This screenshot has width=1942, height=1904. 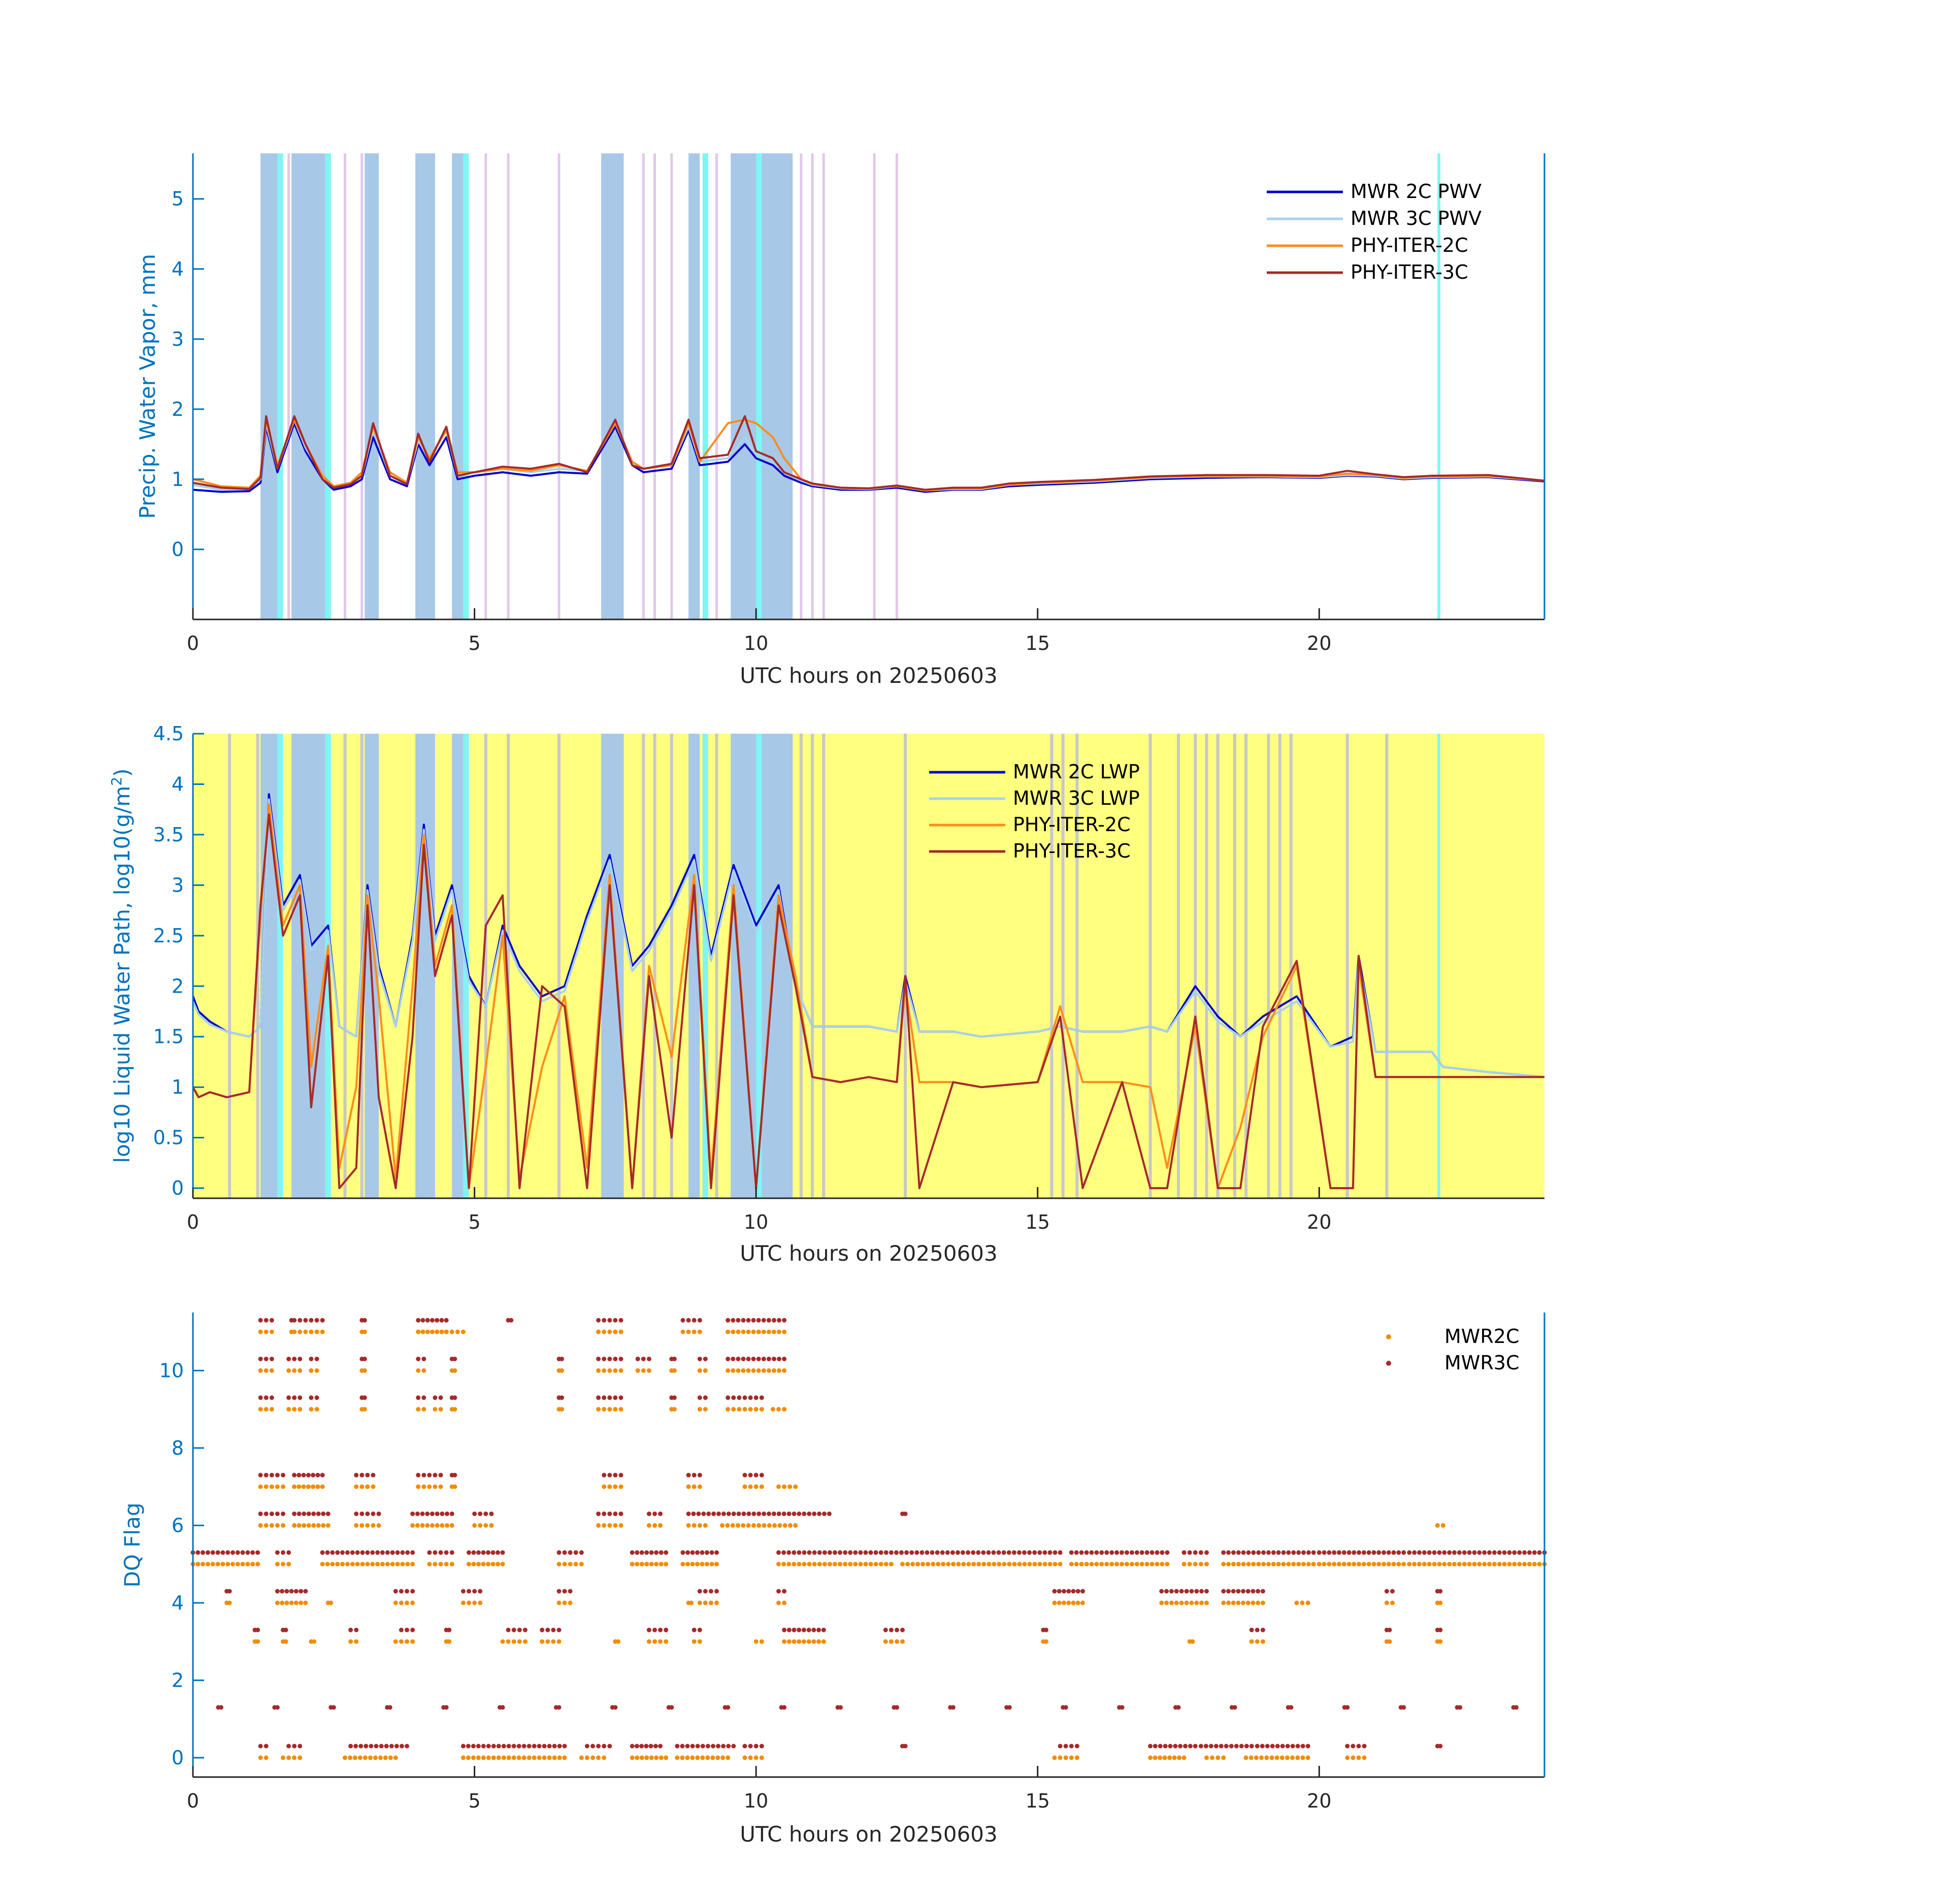 I want to click on dq-legend-marker, so click(x=1388, y=1364).